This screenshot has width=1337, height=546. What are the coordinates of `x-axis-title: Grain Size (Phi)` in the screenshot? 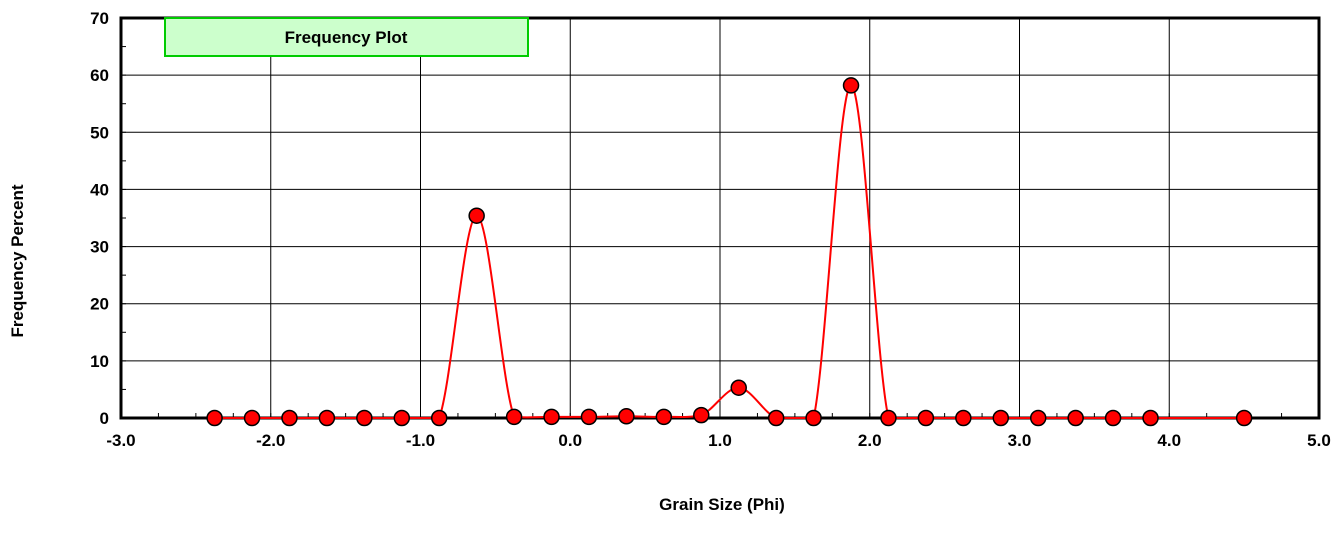 It's located at (722, 504).